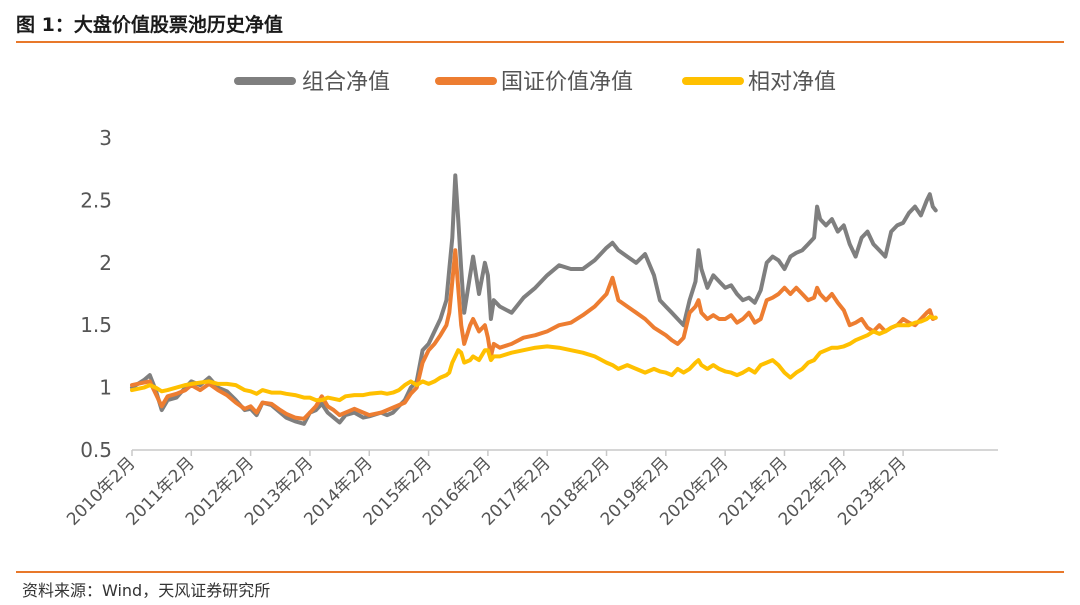  What do you see at coordinates (96, 294) in the screenshot?
I see `y-axis: 0.5 1 1.5 2 2.5 3` at bounding box center [96, 294].